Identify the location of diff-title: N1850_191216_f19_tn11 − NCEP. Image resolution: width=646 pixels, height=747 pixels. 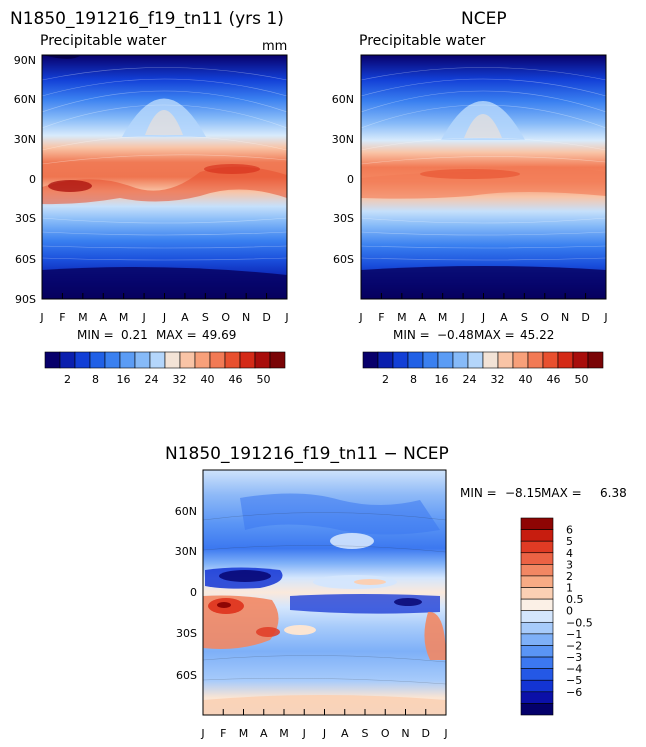
(307, 454).